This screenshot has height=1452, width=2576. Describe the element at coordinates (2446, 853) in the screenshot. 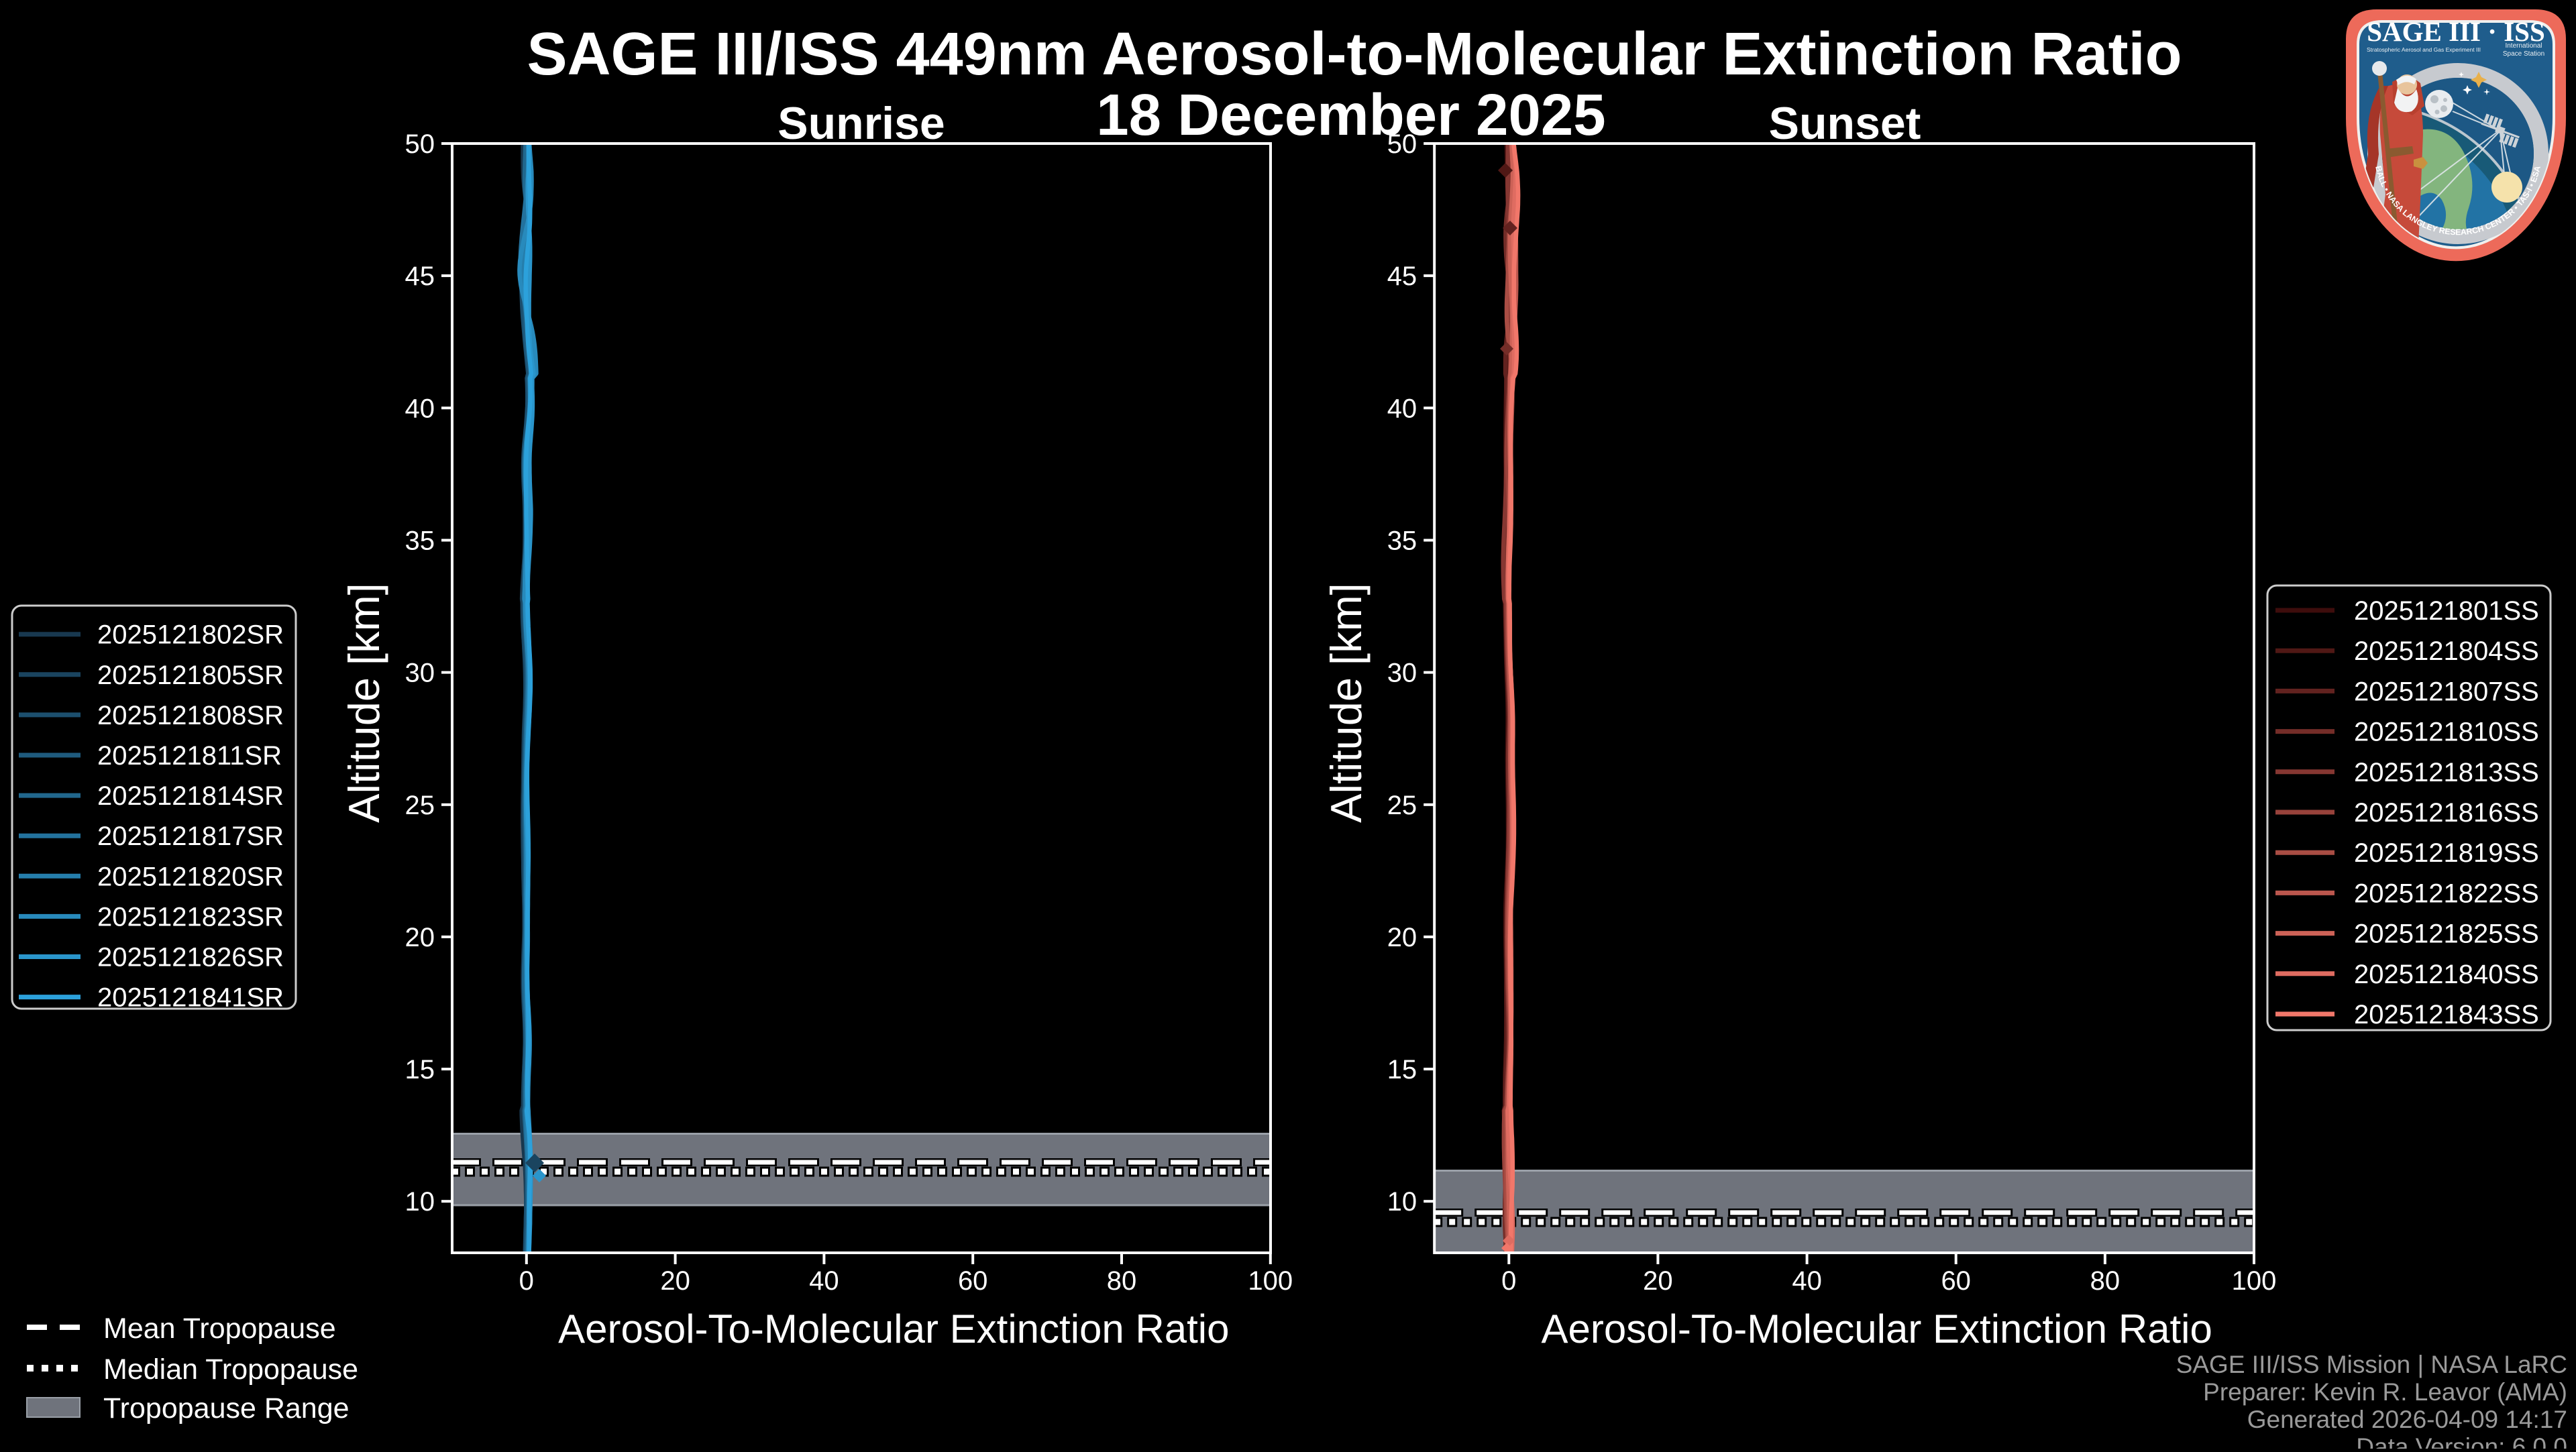

I see `svg-text: 2025121819SS` at that location.